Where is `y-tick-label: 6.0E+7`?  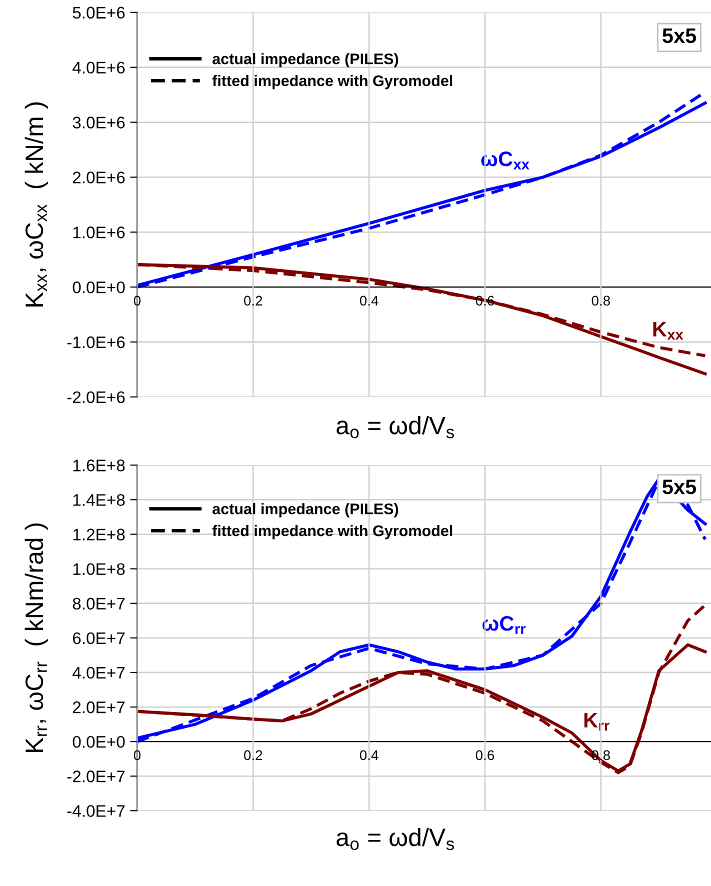
y-tick-label: 6.0E+7 is located at coordinates (98, 638).